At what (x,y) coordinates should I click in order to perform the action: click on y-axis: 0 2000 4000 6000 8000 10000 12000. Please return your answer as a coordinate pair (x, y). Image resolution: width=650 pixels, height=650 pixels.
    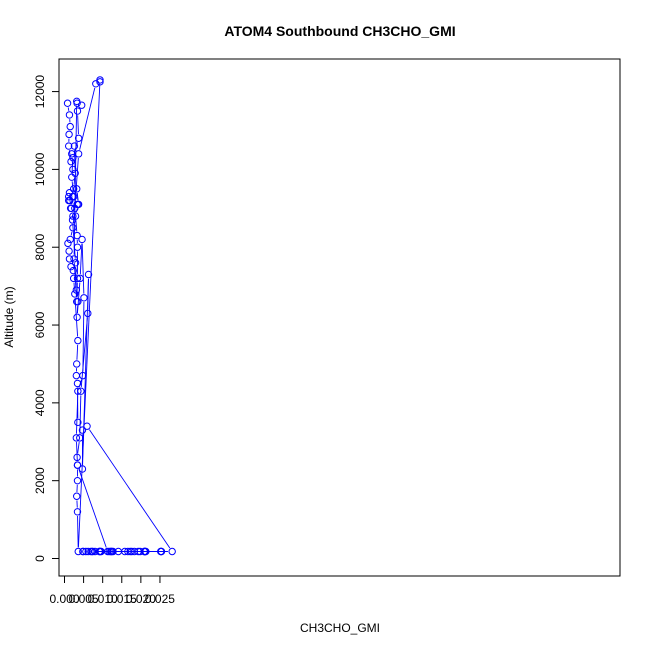
    Looking at the image, I should click on (46, 318).